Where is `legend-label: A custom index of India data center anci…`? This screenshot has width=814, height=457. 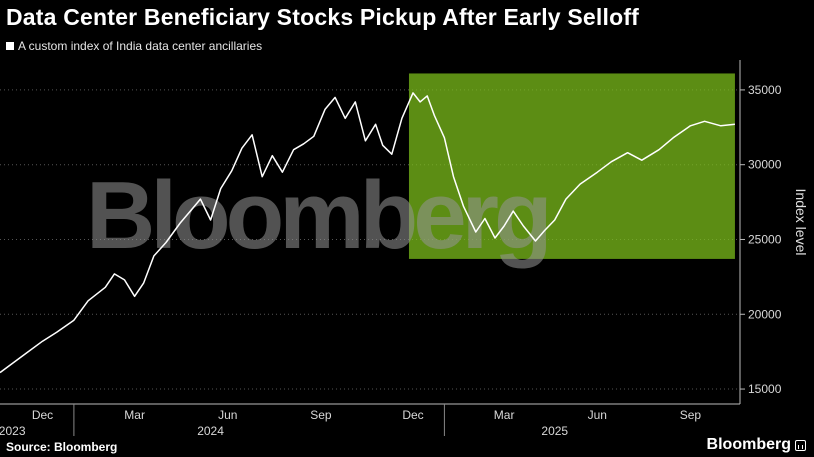 legend-label: A custom index of India data center anci… is located at coordinates (140, 46).